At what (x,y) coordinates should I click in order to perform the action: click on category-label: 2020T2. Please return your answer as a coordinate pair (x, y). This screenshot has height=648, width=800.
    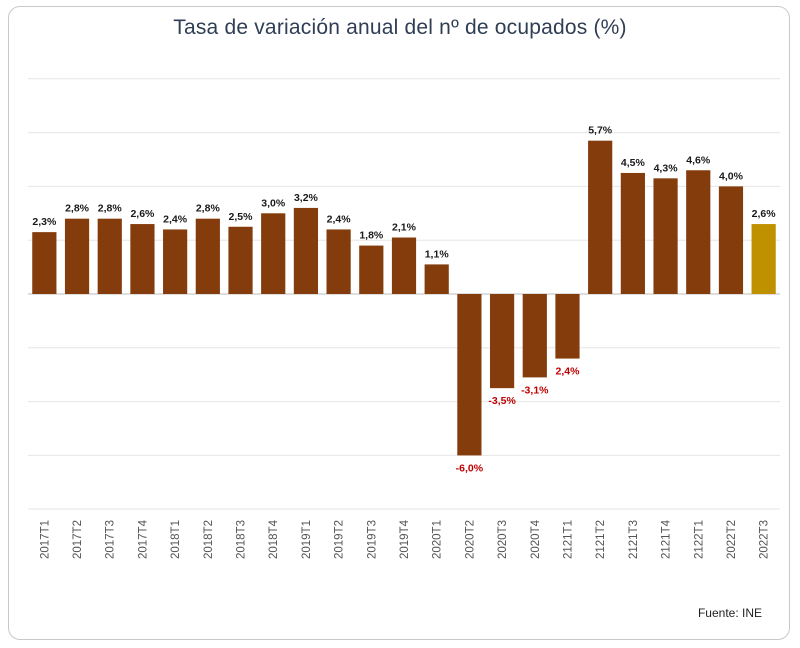
    Looking at the image, I should click on (470, 539).